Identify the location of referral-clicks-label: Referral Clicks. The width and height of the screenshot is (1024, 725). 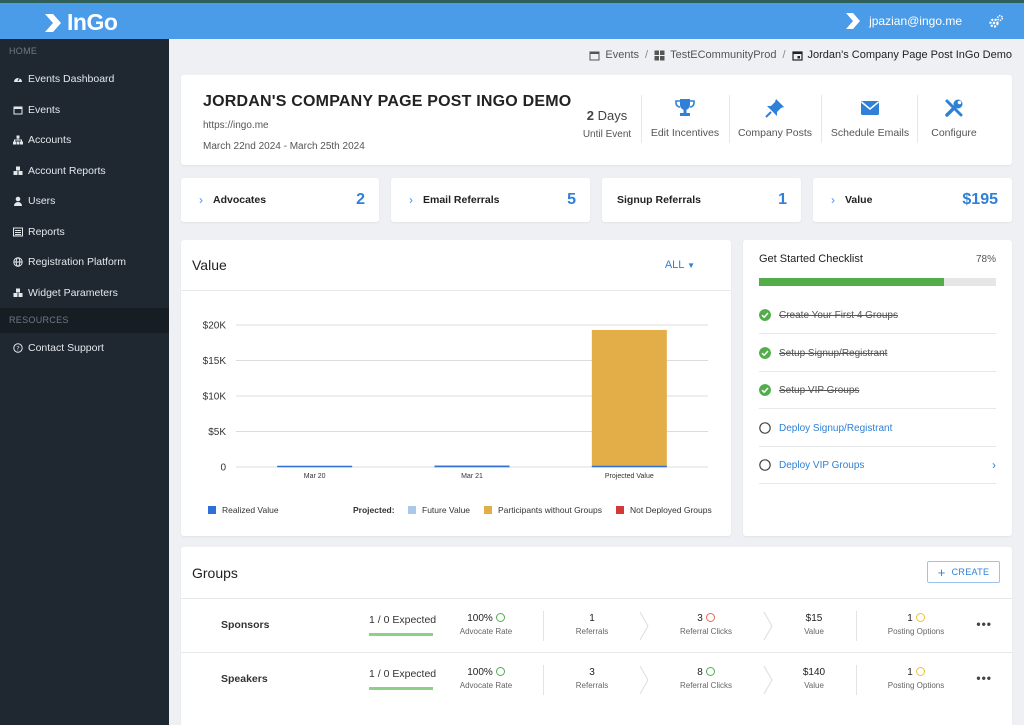
(705, 631).